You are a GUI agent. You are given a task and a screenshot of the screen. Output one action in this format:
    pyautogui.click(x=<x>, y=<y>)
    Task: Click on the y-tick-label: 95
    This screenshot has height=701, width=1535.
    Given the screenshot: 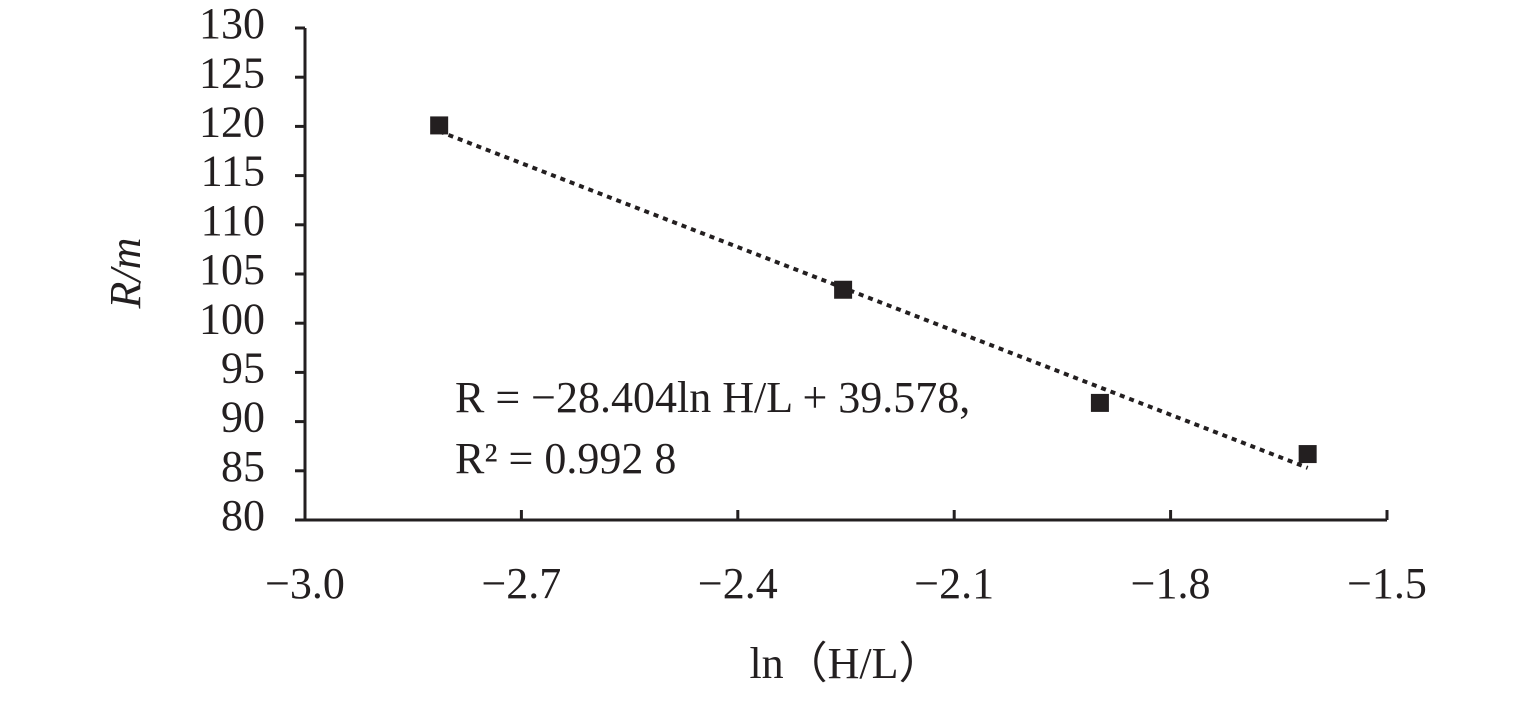 What is the action you would take?
    pyautogui.click(x=243, y=367)
    